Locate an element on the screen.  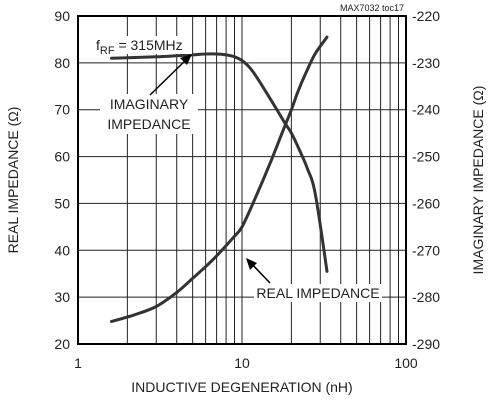
y-left-tick-label: 20 is located at coordinates (62, 344).